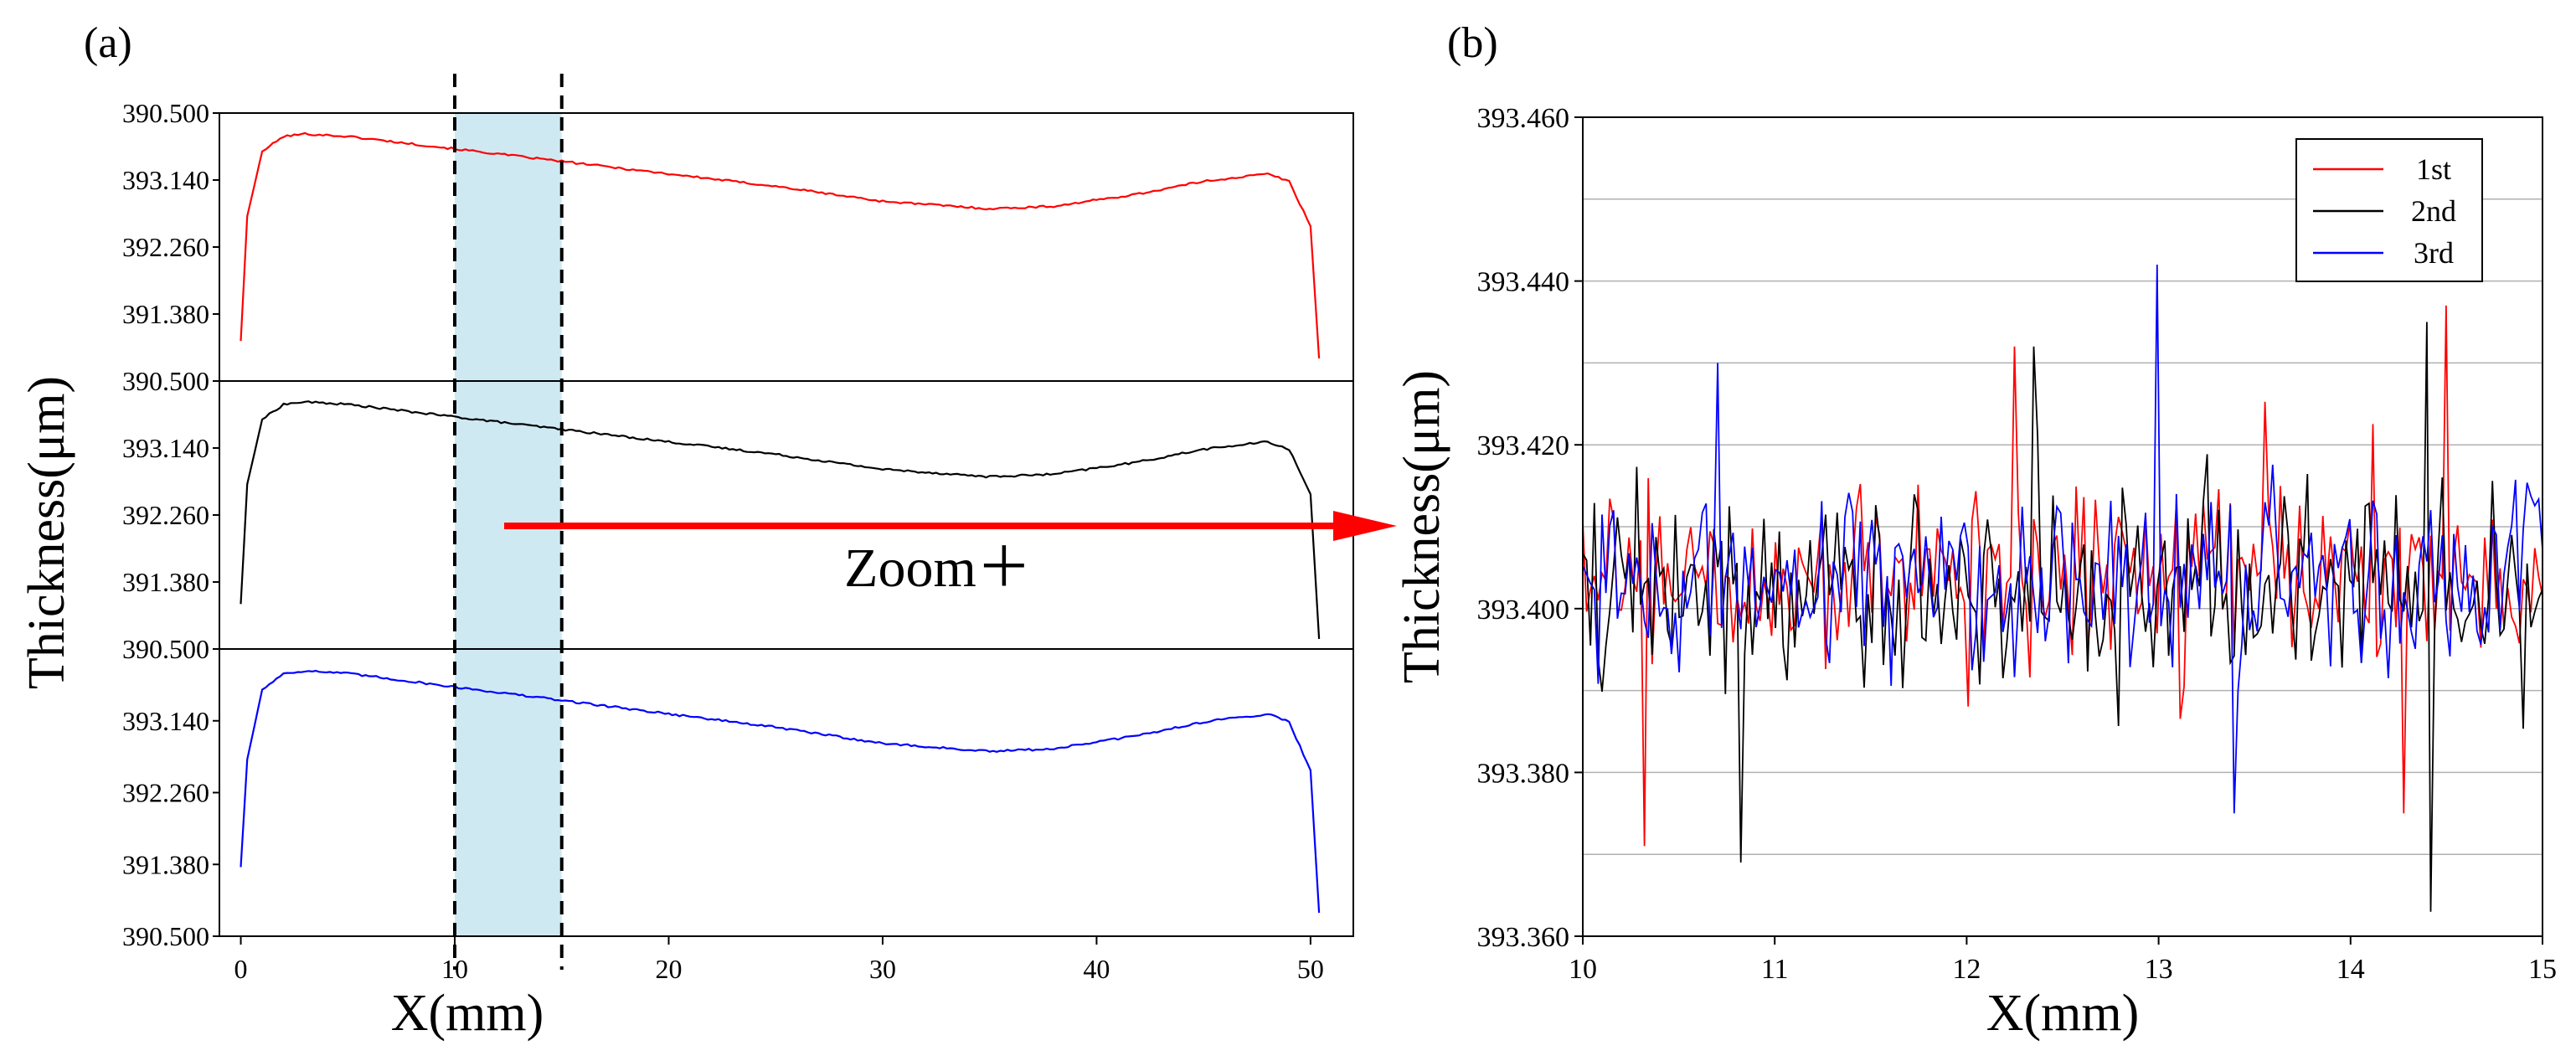  Describe the element at coordinates (241, 969) in the screenshot. I see `x-tick-label: 0` at that location.